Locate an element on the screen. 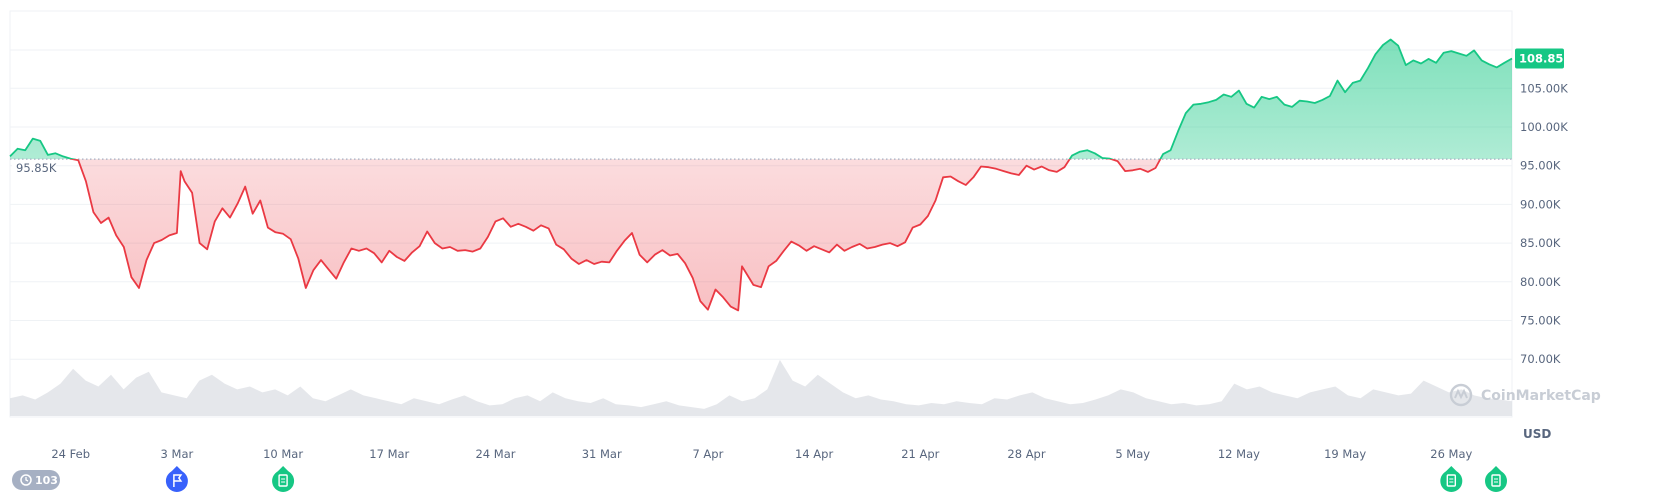 Image resolution: width=1662 pixels, height=499 pixels. volume-area is located at coordinates (761, 387).